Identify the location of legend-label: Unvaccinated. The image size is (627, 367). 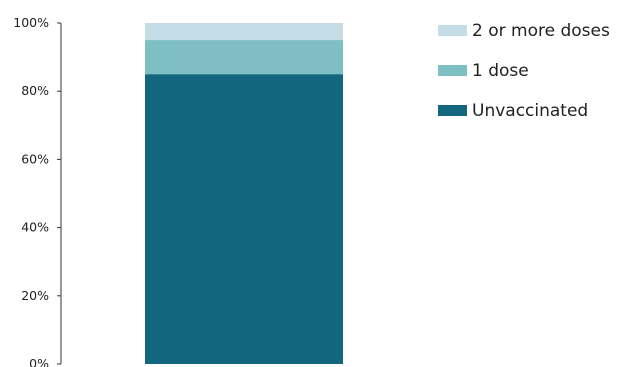
(530, 111).